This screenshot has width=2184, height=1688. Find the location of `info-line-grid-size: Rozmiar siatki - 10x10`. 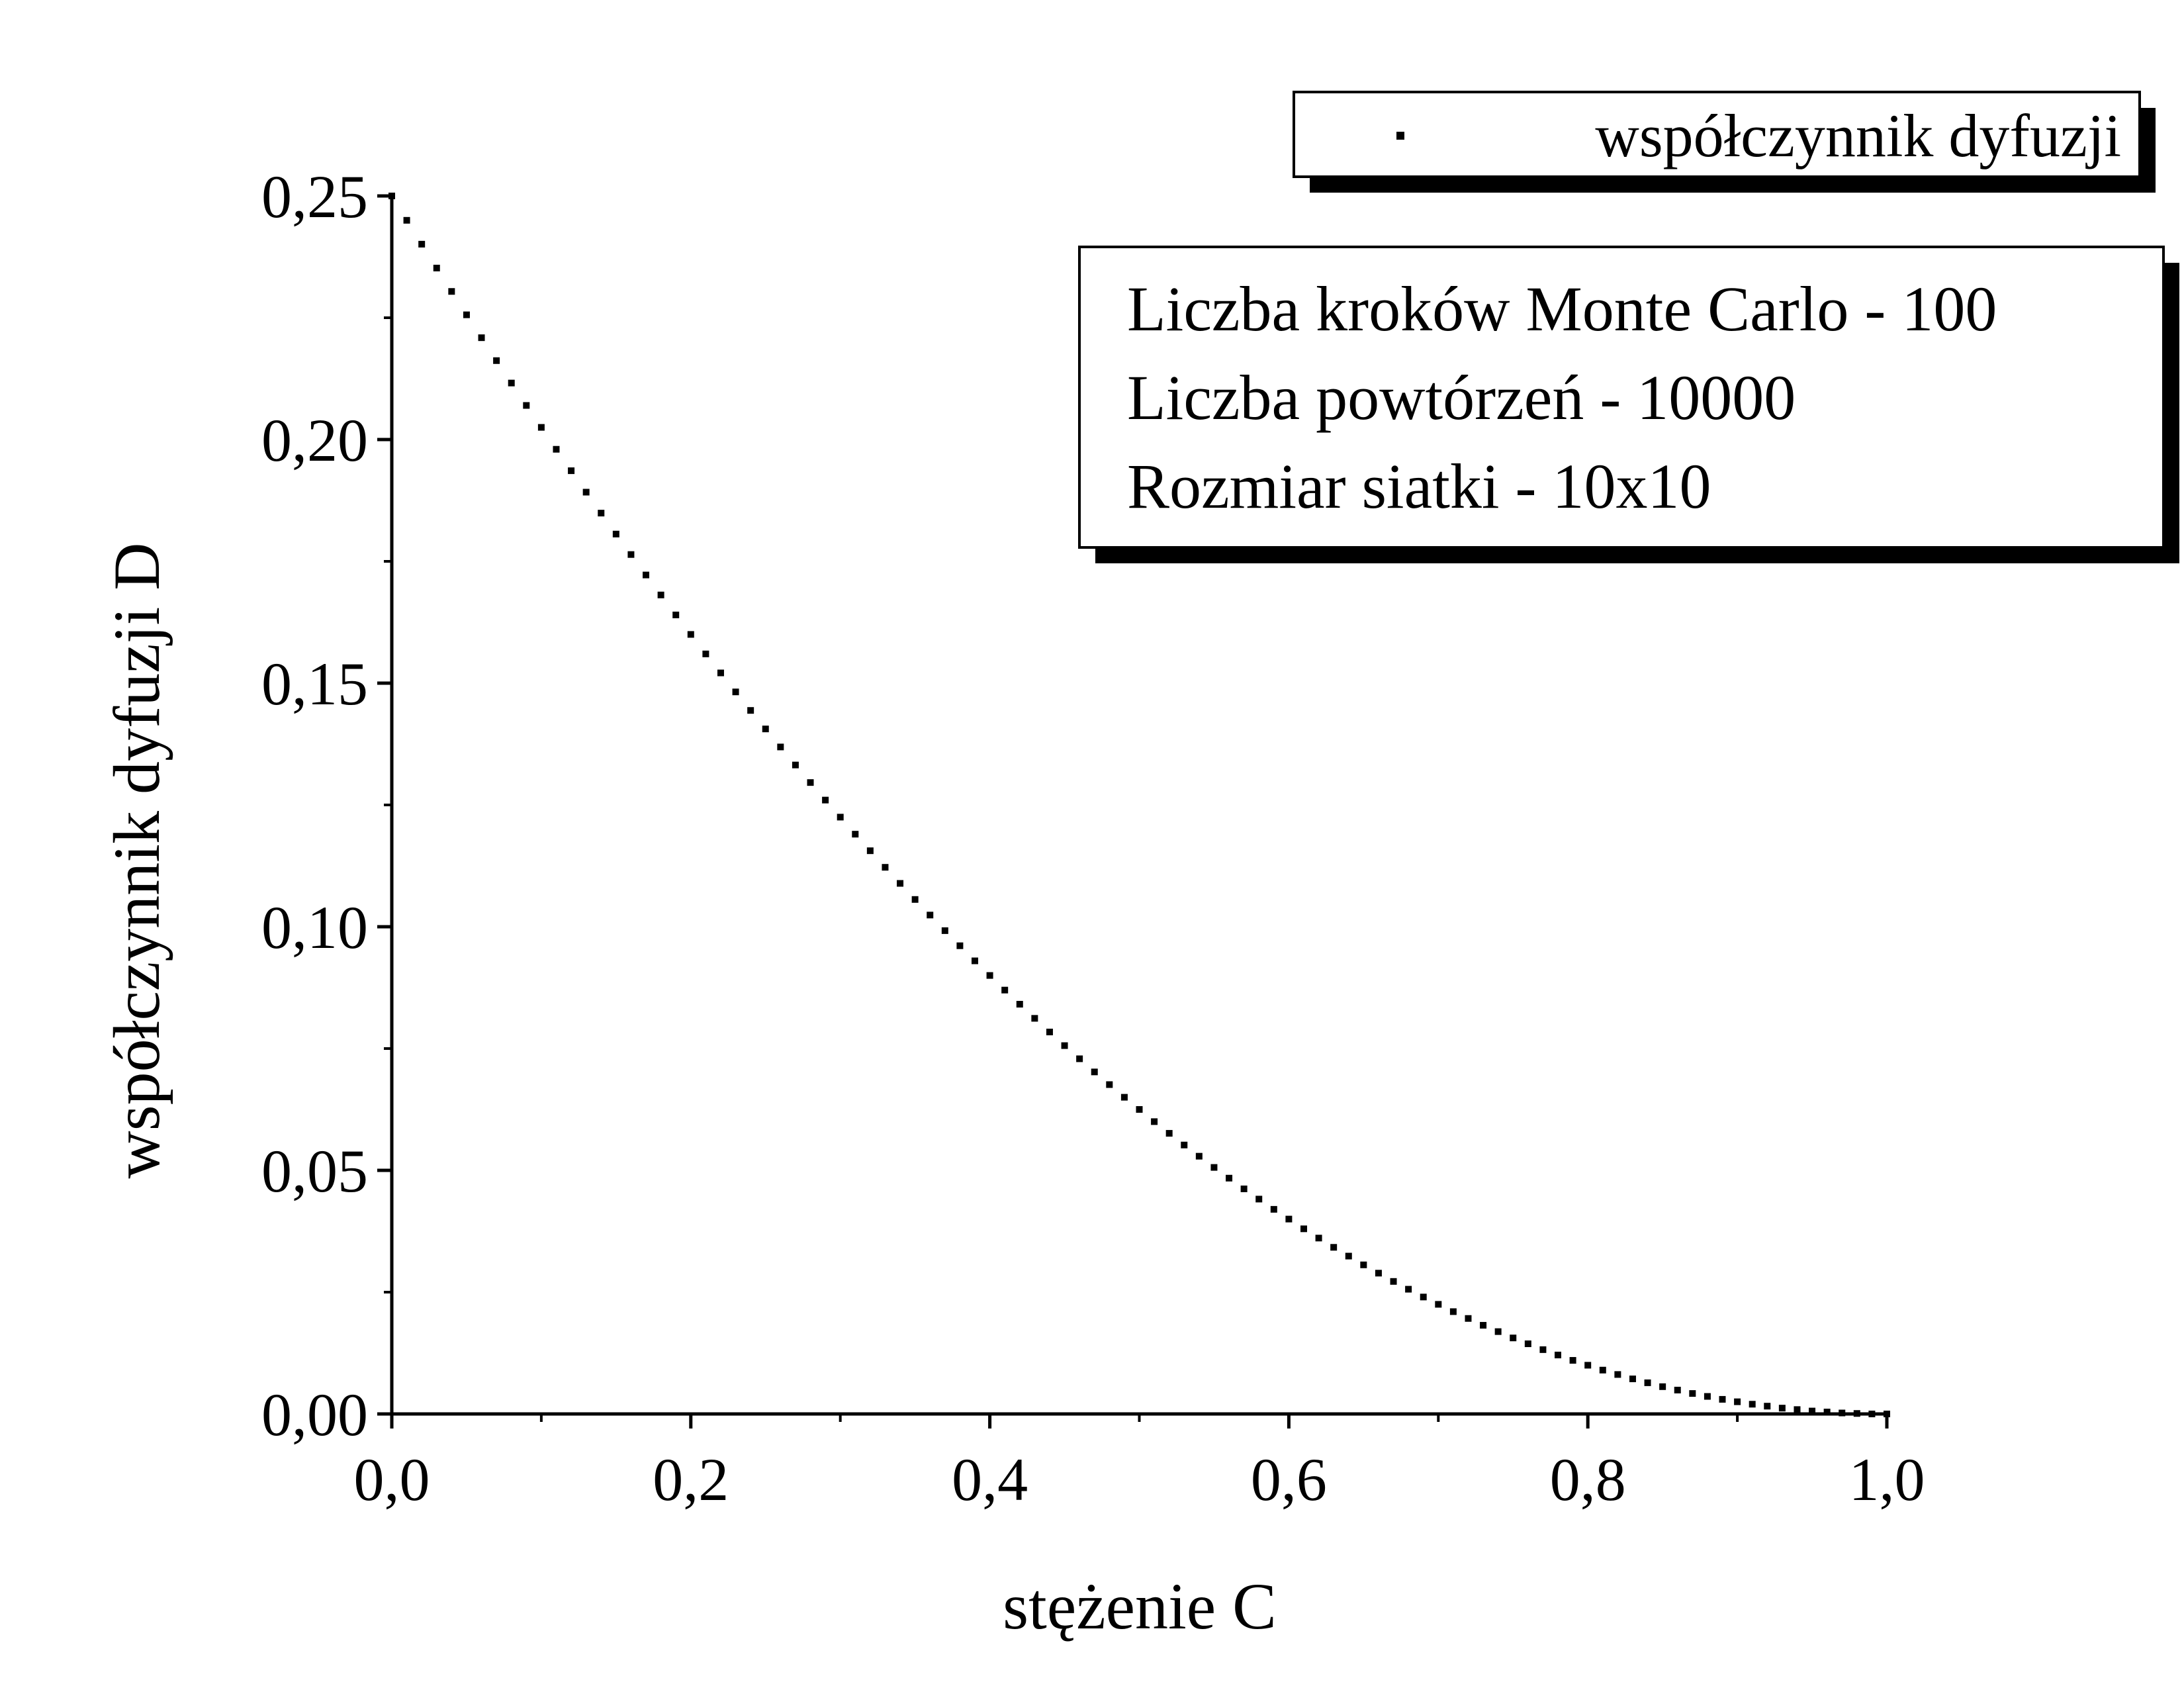

info-line-grid-size: Rozmiar siatki - 10x10 is located at coordinates (1419, 486).